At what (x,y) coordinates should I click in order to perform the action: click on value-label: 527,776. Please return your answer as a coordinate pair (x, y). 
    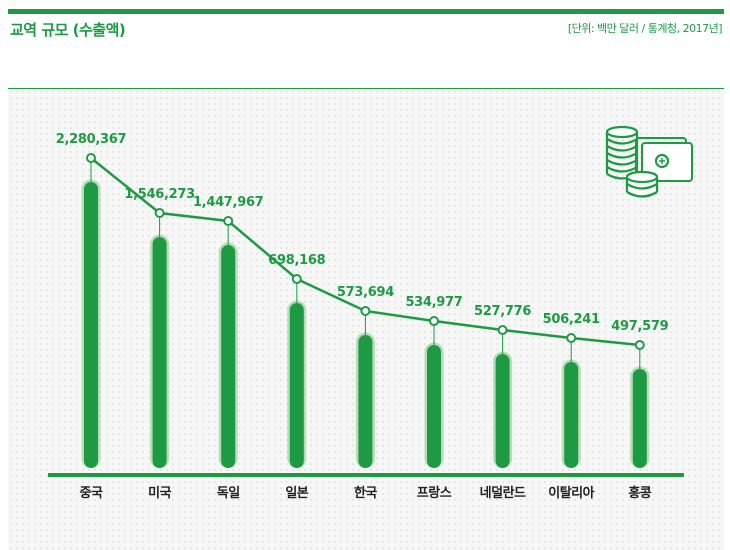
    Looking at the image, I should click on (502, 311).